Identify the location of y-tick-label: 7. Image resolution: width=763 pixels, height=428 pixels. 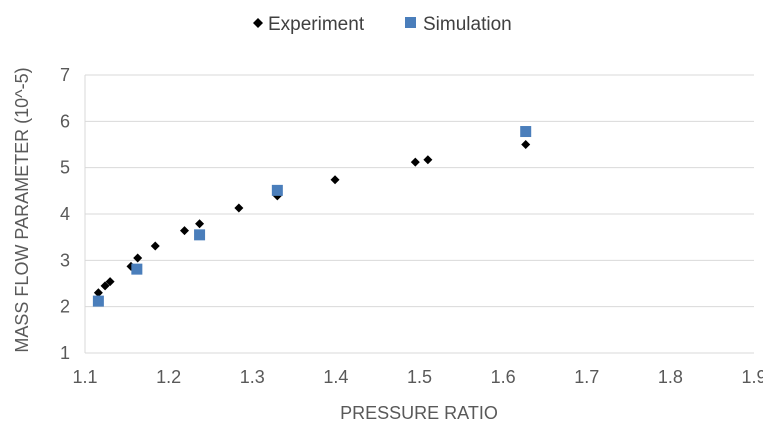
(65, 75).